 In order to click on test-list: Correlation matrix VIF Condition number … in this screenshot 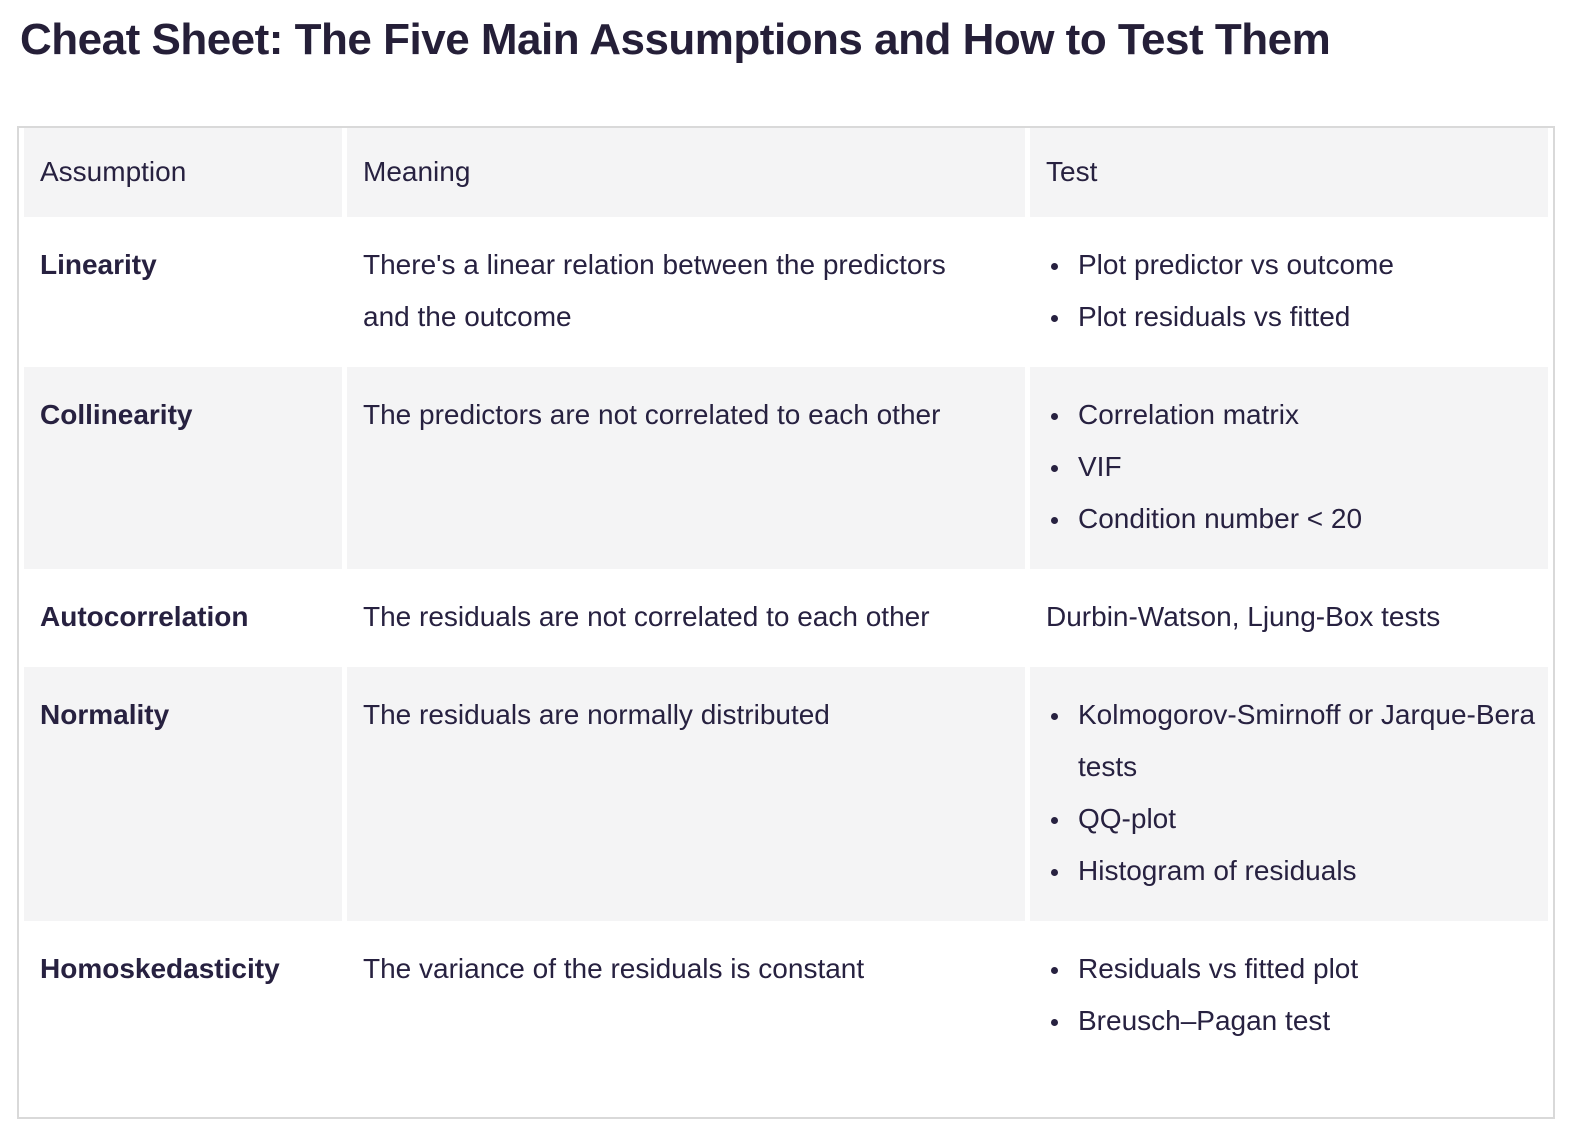, I will do `click(1291, 467)`.